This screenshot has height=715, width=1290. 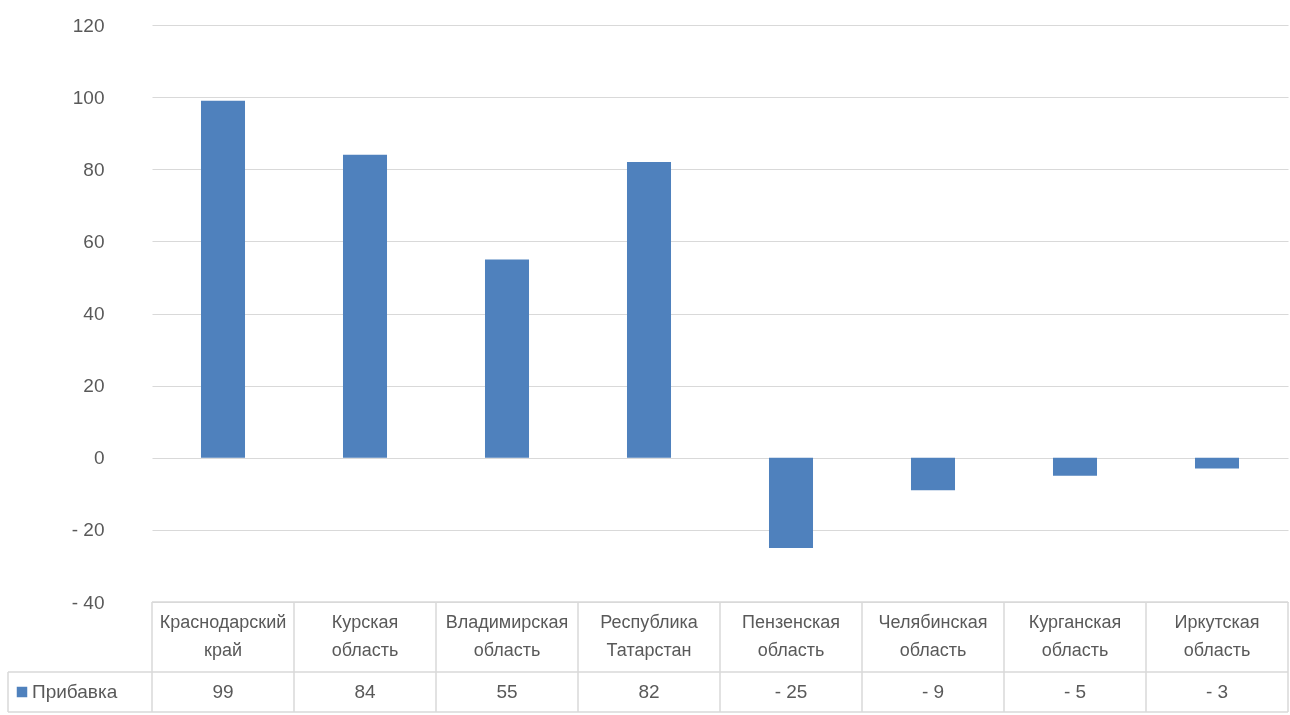 What do you see at coordinates (99, 458) in the screenshot?
I see `y-tick-label: 0` at bounding box center [99, 458].